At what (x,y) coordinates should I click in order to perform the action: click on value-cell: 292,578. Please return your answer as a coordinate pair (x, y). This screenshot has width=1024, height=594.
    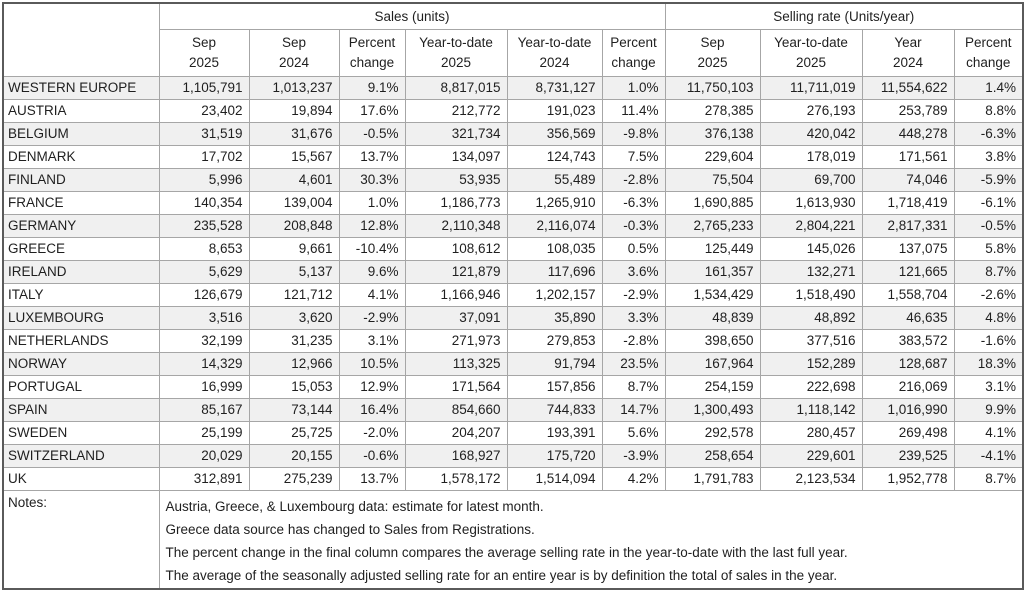
    Looking at the image, I should click on (712, 432).